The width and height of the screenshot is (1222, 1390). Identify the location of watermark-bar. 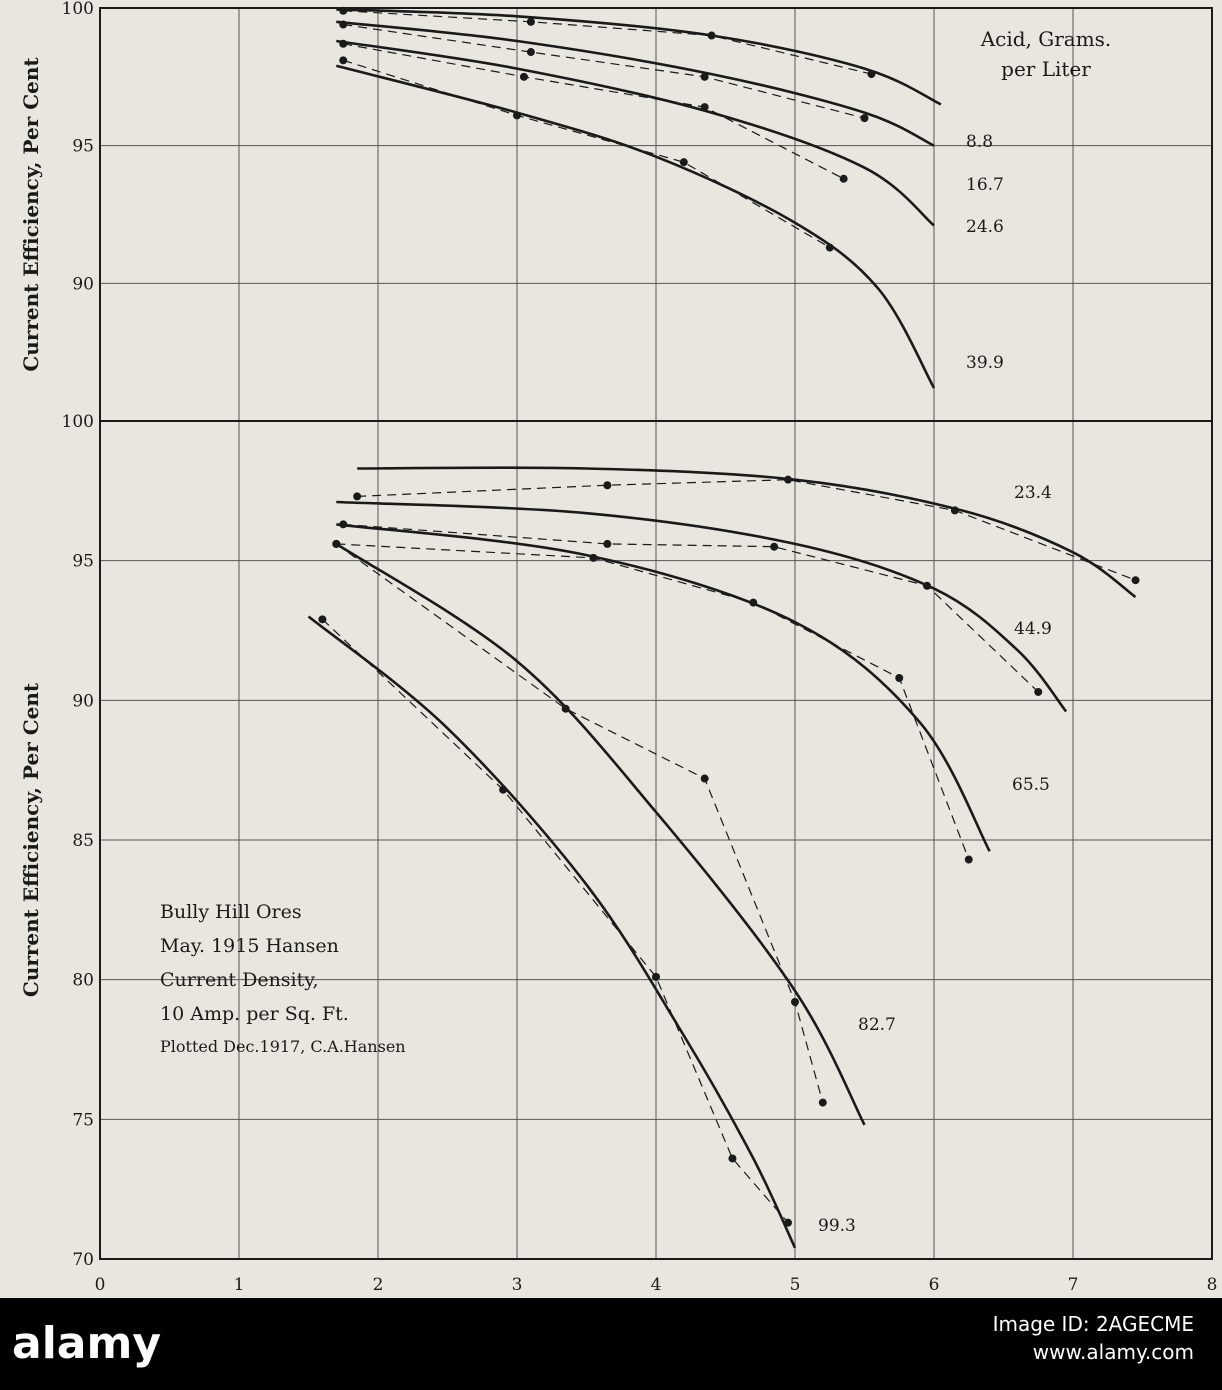
(611, 1344).